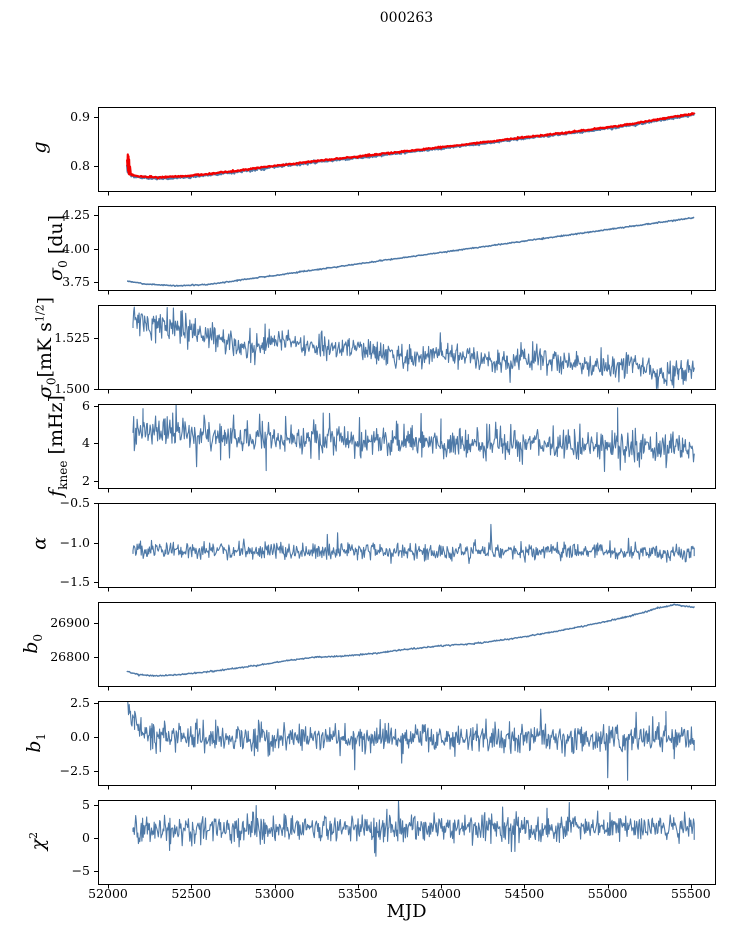 The image size is (729, 944). Describe the element at coordinates (80, 703) in the screenshot. I see `y-tick-label: 2.5` at that location.